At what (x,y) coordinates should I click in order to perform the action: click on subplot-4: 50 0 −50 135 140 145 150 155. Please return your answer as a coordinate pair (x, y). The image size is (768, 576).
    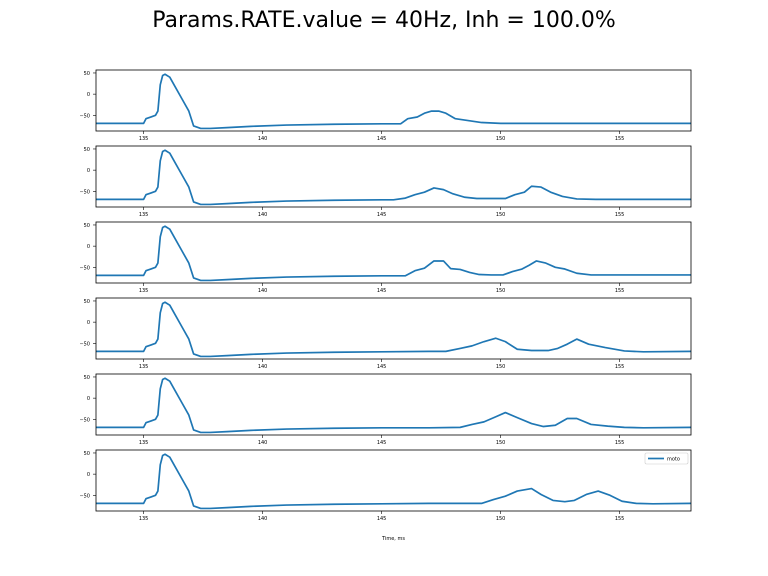
    Looking at the image, I should click on (385, 333).